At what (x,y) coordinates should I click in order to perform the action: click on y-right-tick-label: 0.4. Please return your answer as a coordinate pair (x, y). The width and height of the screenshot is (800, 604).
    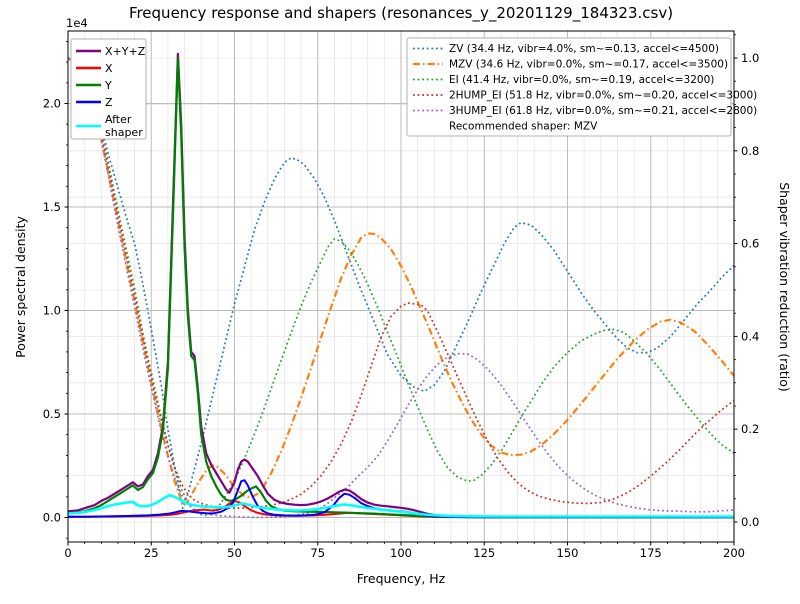
    Looking at the image, I should click on (750, 336).